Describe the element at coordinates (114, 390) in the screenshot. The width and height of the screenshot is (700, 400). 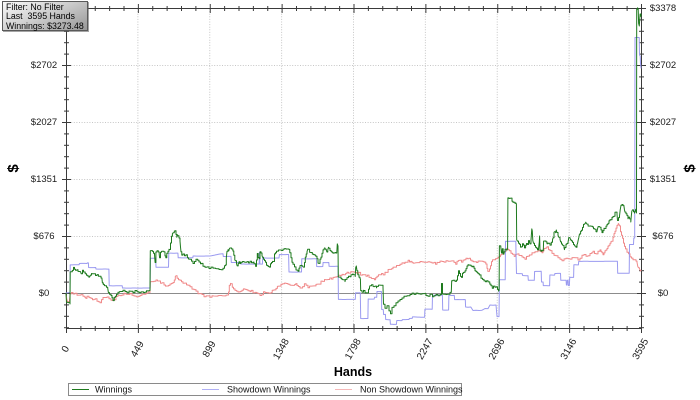
I see `svg-text: Winnings` at that location.